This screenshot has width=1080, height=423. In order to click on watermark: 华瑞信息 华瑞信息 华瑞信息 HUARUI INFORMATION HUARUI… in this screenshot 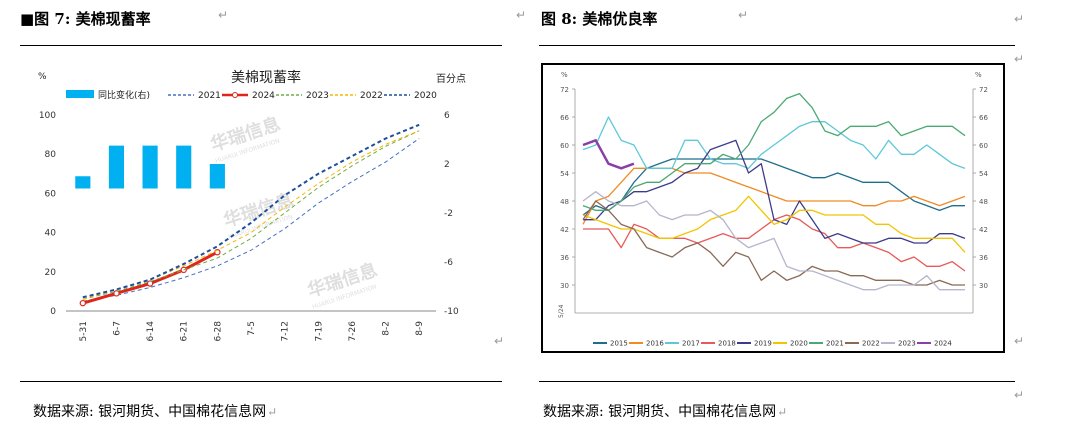, I will do `click(294, 212)`.